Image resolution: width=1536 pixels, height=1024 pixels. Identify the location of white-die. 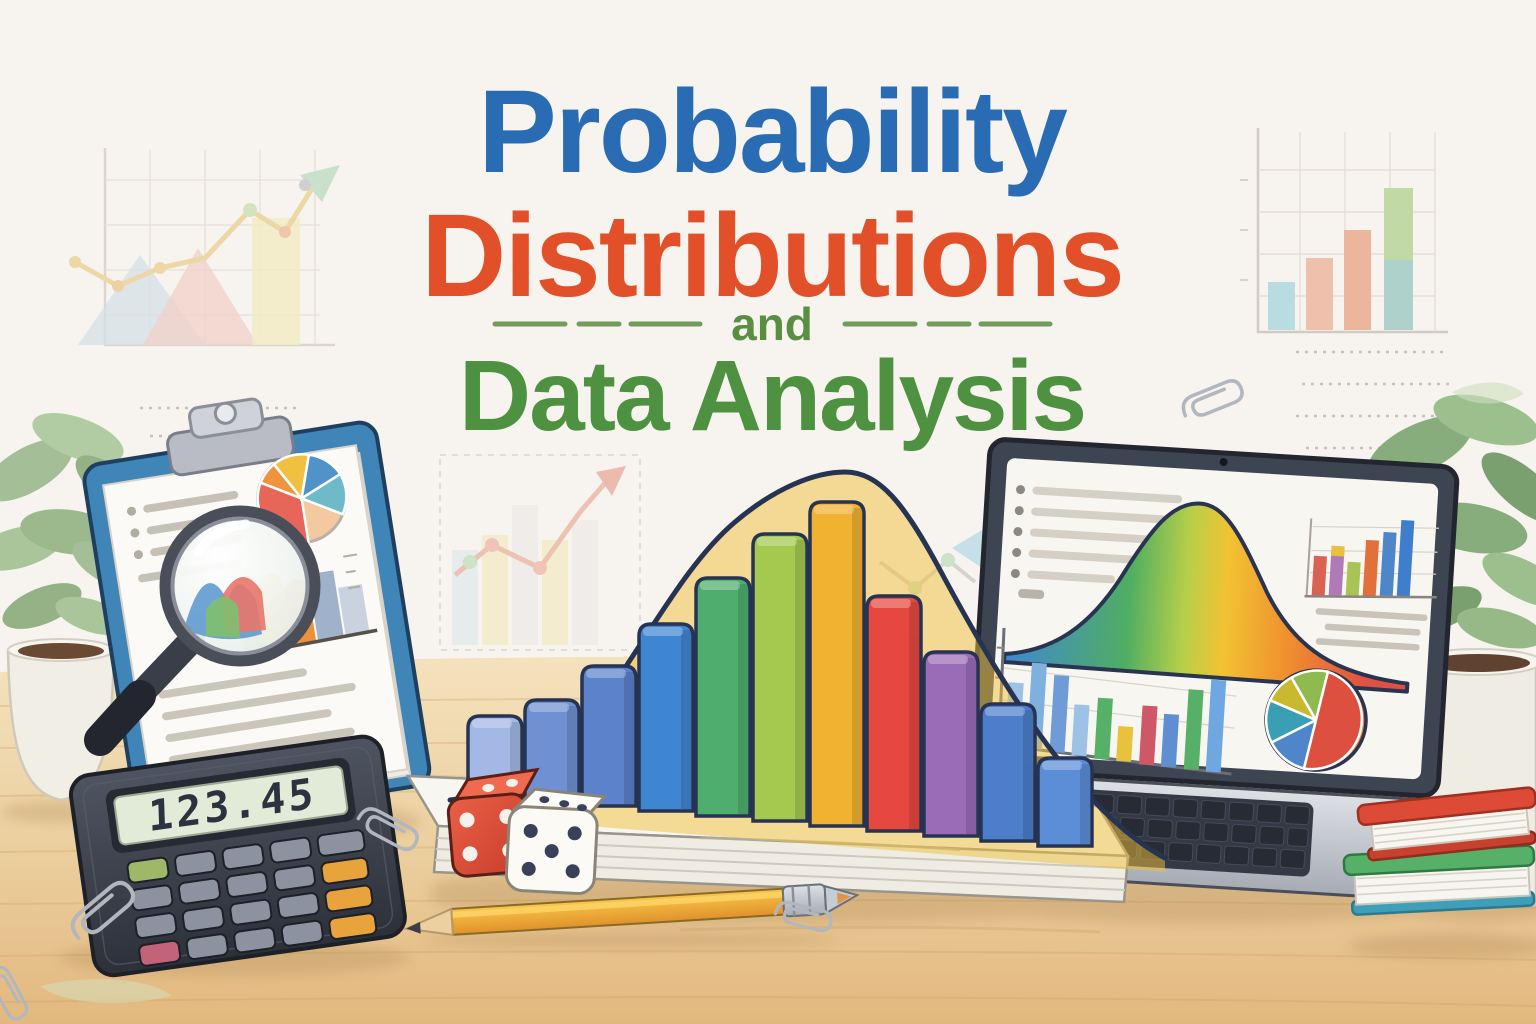
(556, 841).